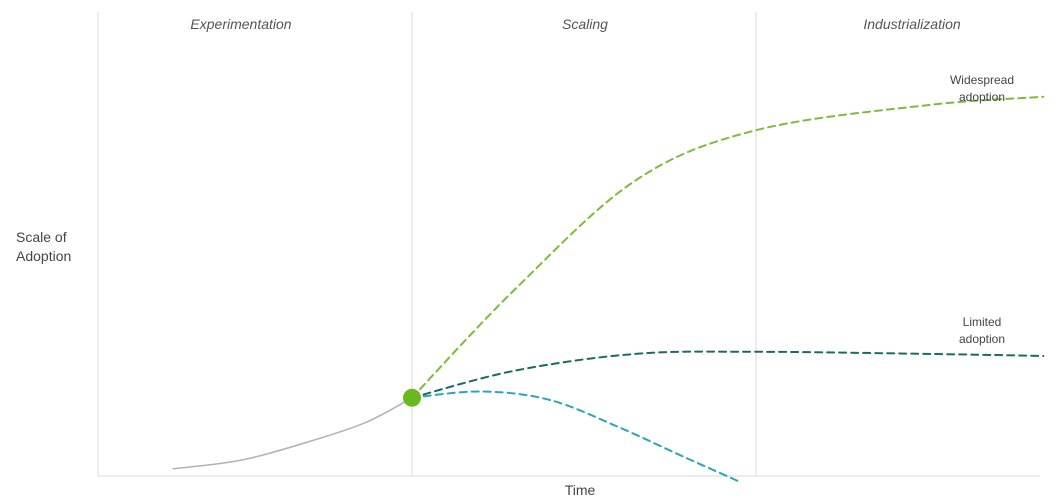 The width and height of the screenshot is (1056, 502). Describe the element at coordinates (585, 24) in the screenshot. I see `phase-label-scaling: Scaling` at that location.